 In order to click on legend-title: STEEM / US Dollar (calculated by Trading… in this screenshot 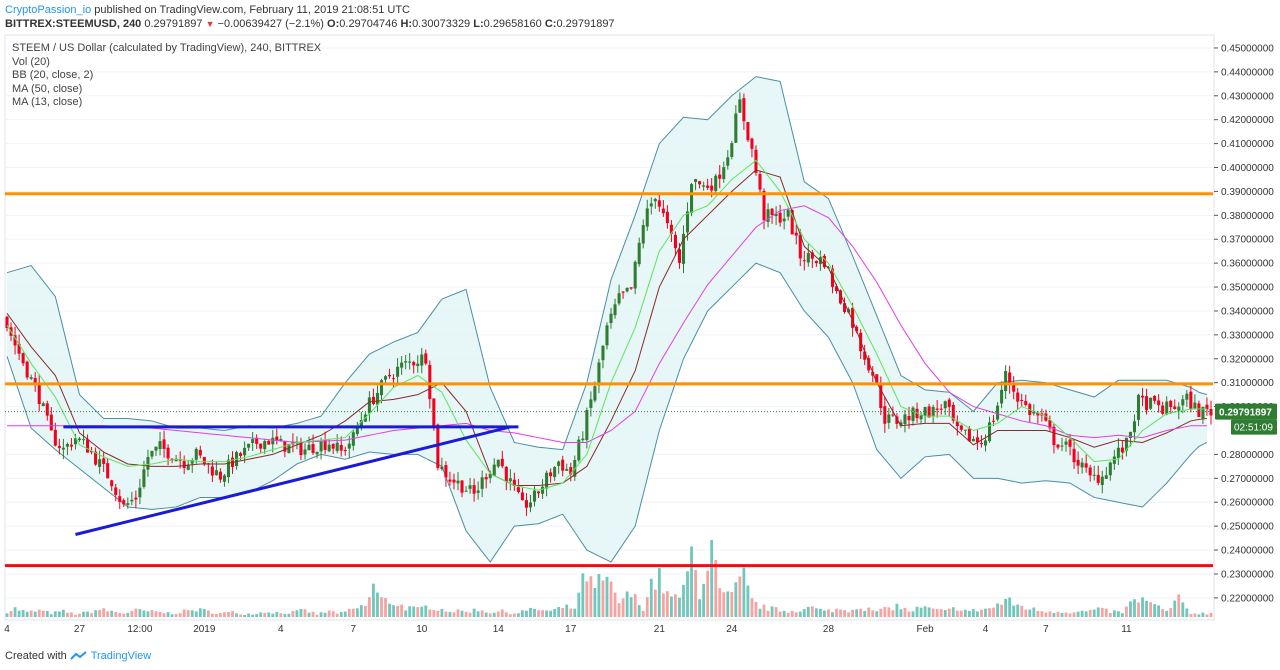, I will do `click(167, 48)`.